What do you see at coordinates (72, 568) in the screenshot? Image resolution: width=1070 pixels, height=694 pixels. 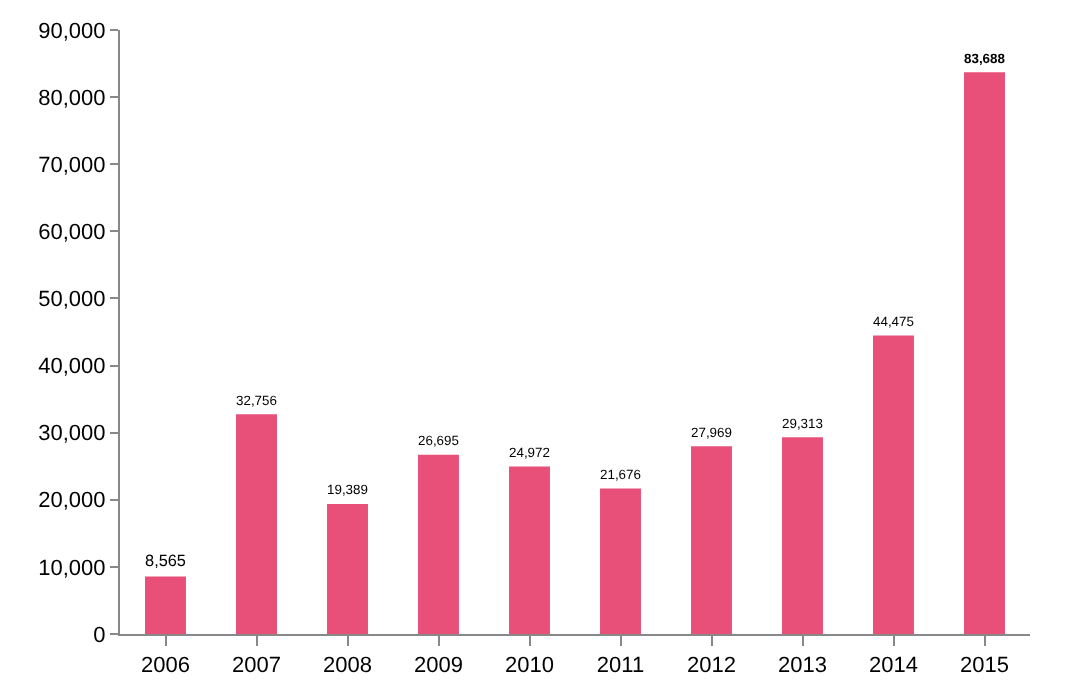 I see `y-tick-label: 10,000` at bounding box center [72, 568].